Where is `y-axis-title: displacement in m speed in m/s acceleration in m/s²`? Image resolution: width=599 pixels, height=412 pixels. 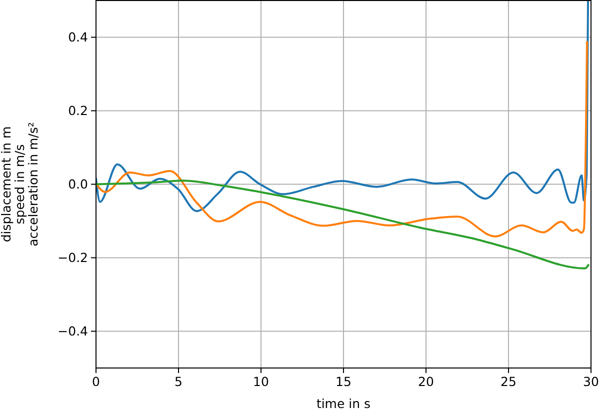
y-axis-title: displacement in m speed in m/s acceleration in m/s² is located at coordinates (20, 184).